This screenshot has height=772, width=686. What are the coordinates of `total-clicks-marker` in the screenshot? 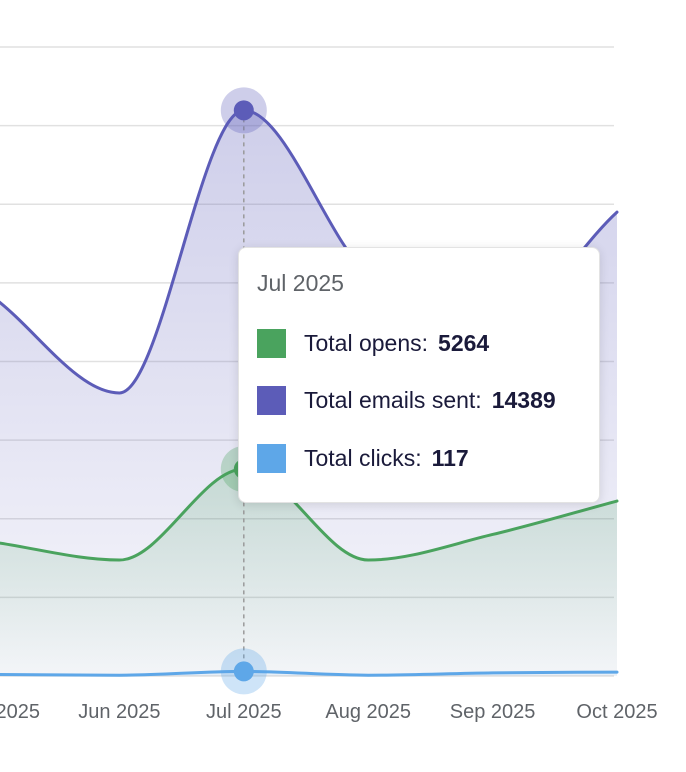 It's located at (243, 671).